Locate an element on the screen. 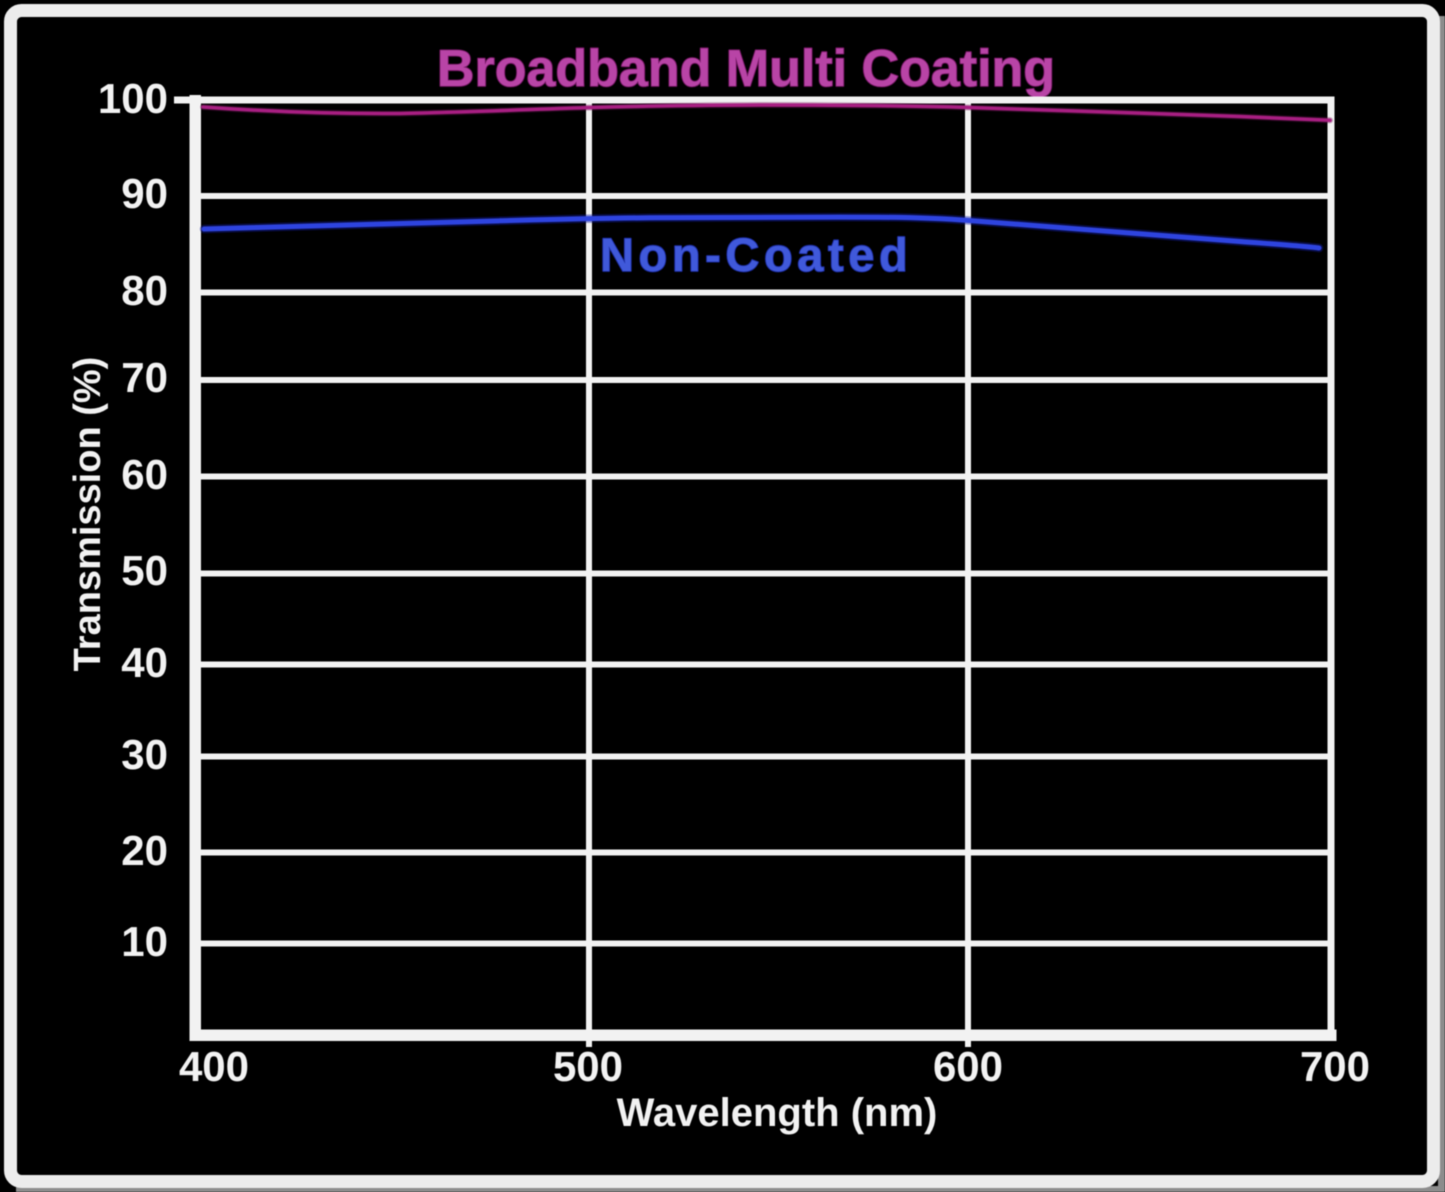  svg-text: 400 is located at coordinates (214, 1066).